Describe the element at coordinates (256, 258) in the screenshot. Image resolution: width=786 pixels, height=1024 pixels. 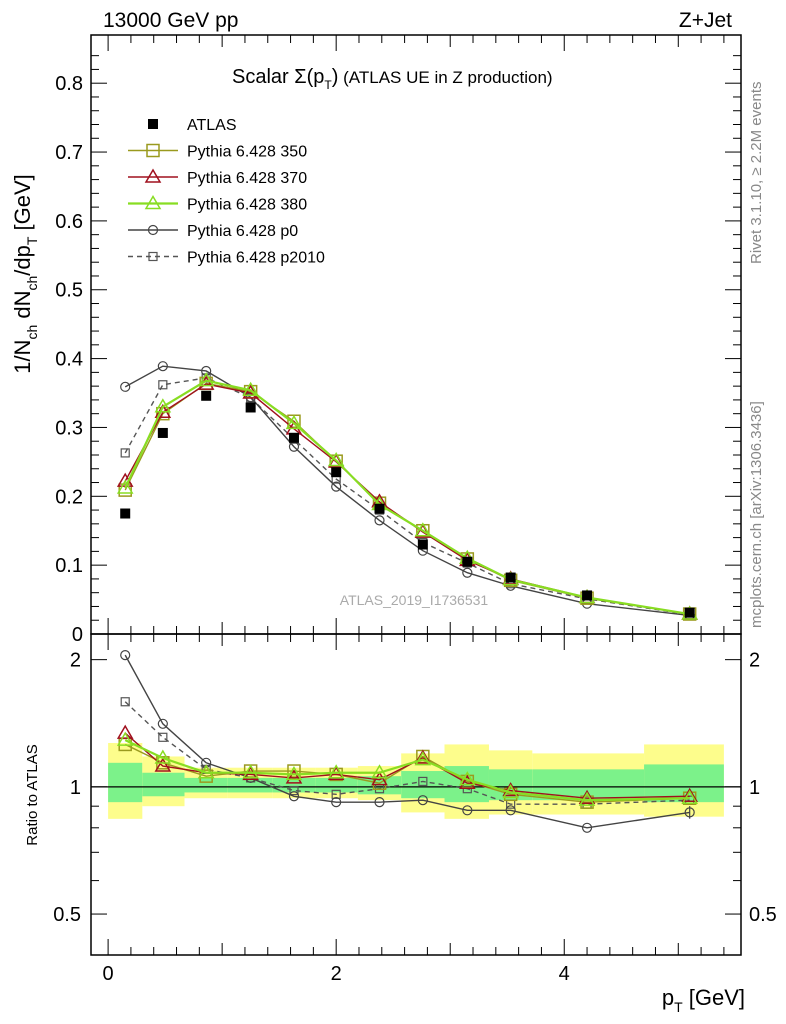
I see `legend-label: Pythia 6.428 p2010` at that location.